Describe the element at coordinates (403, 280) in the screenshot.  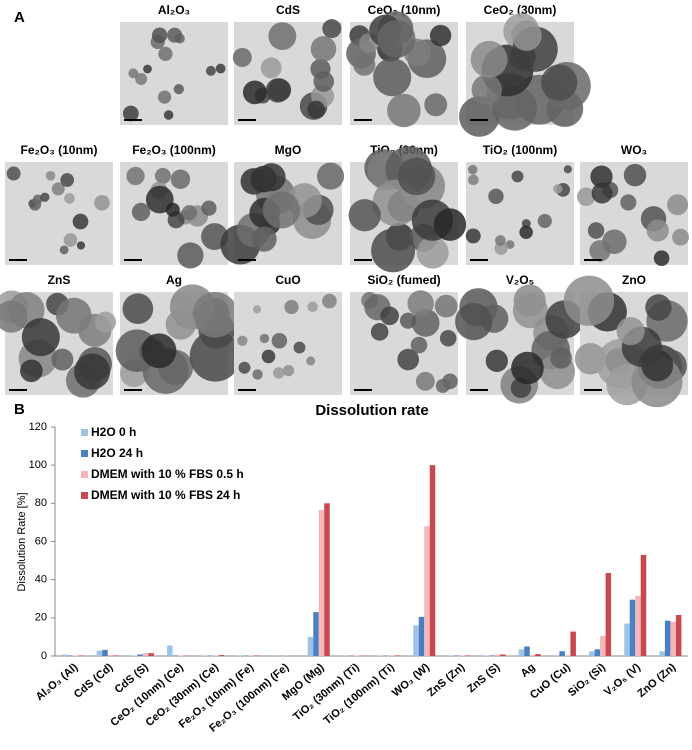
I see `image-label: SiO₂ (fumed)` at that location.